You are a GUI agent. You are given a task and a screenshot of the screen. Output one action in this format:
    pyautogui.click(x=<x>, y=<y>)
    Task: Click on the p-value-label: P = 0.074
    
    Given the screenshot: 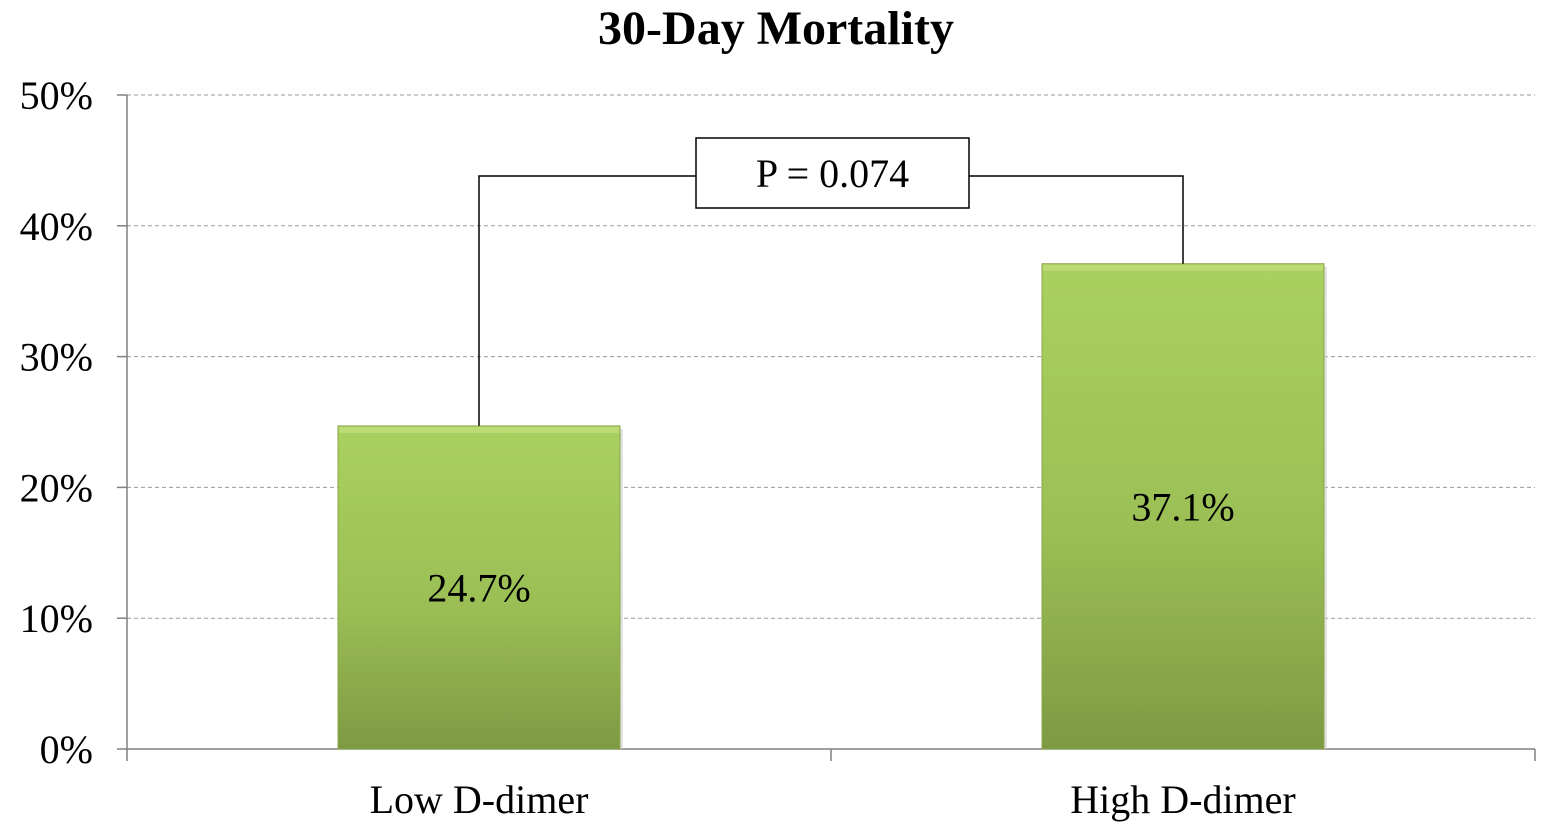 What is the action you would take?
    pyautogui.click(x=832, y=173)
    